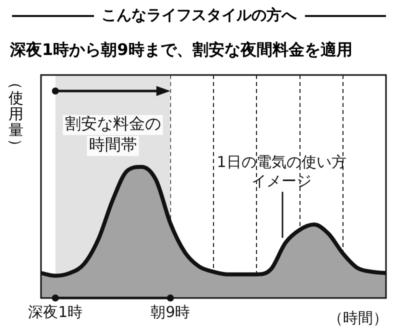 The height and width of the screenshot is (336, 416). I want to click on band-label: 割安な料金の時間帯, so click(112, 134).